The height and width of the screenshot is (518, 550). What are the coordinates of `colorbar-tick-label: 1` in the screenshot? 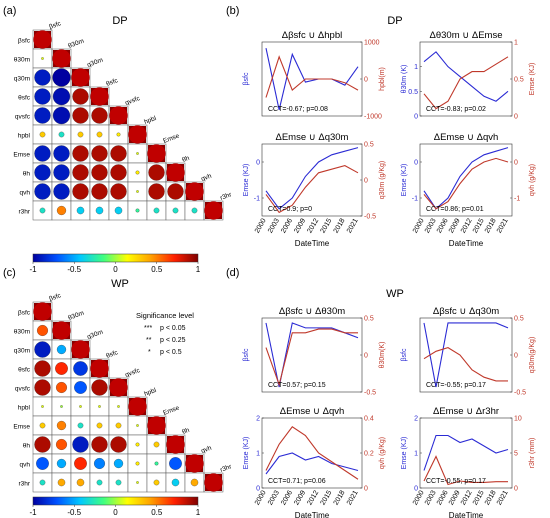 It's located at (198, 269).